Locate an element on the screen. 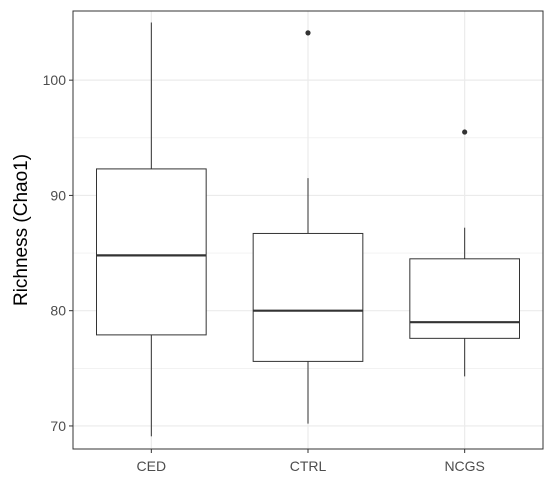  y-tick-label: 100 is located at coordinates (55, 80).